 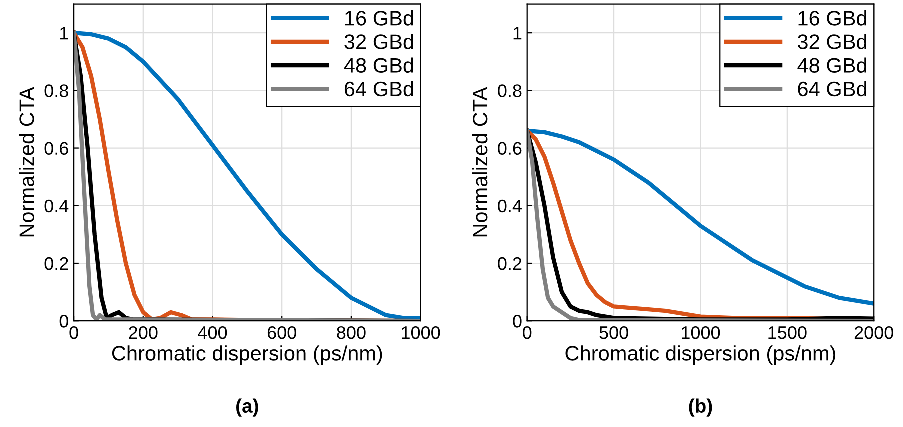 I want to click on x-tick-label: 500, so click(x=614, y=333).